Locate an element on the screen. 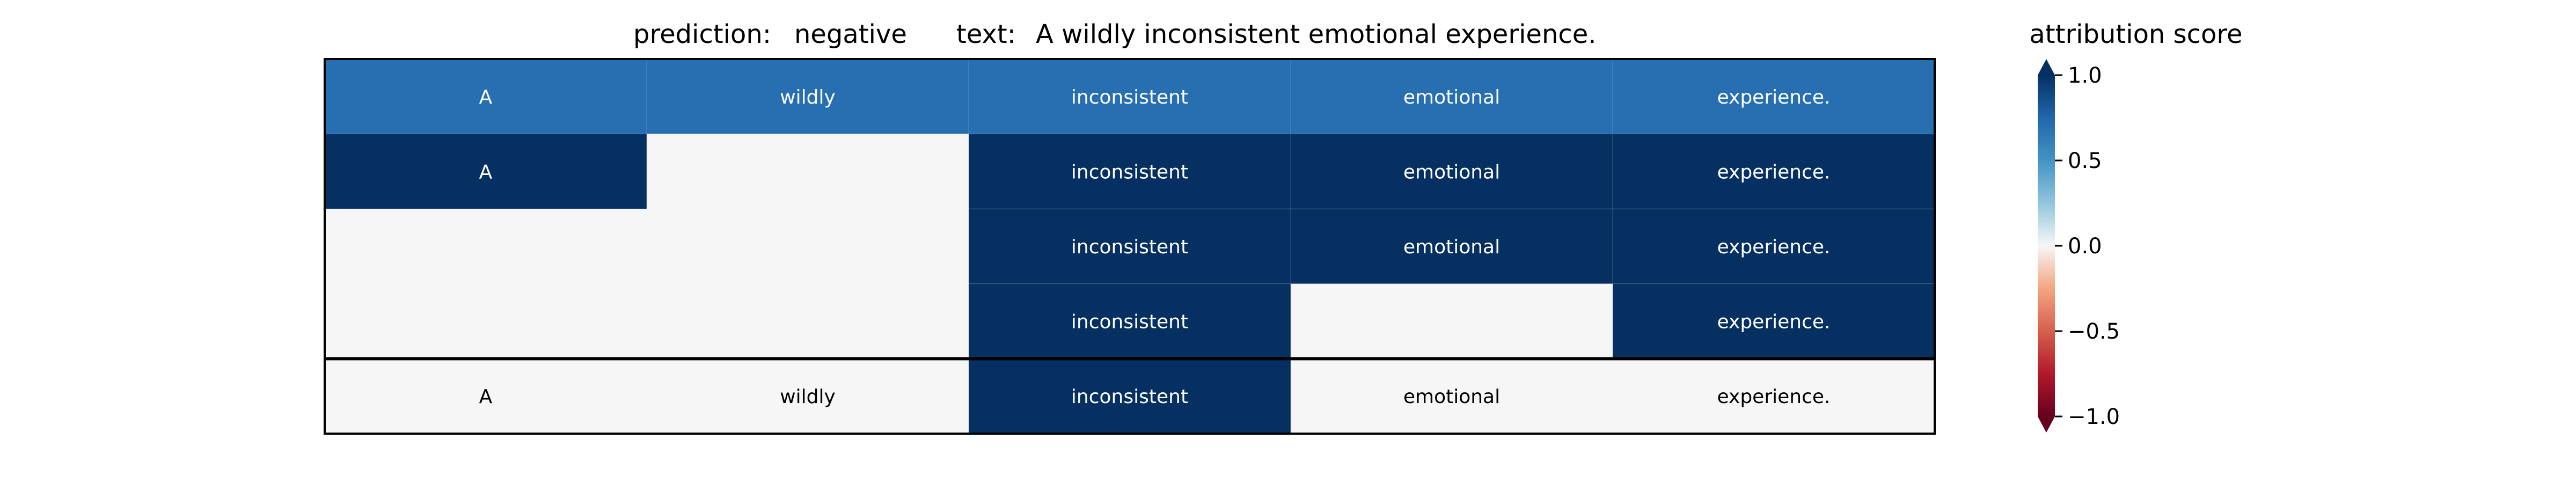  colorbar-tick-label: −0.5 is located at coordinates (2094, 331).